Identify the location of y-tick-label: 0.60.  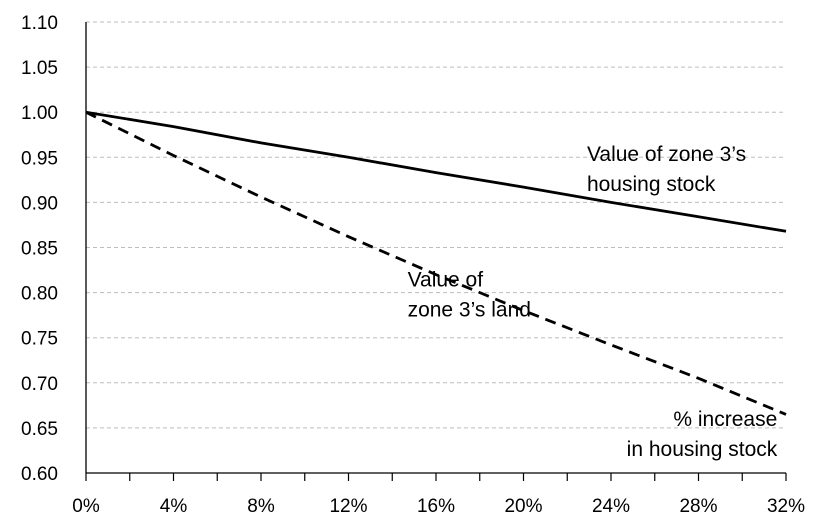
(39, 474).